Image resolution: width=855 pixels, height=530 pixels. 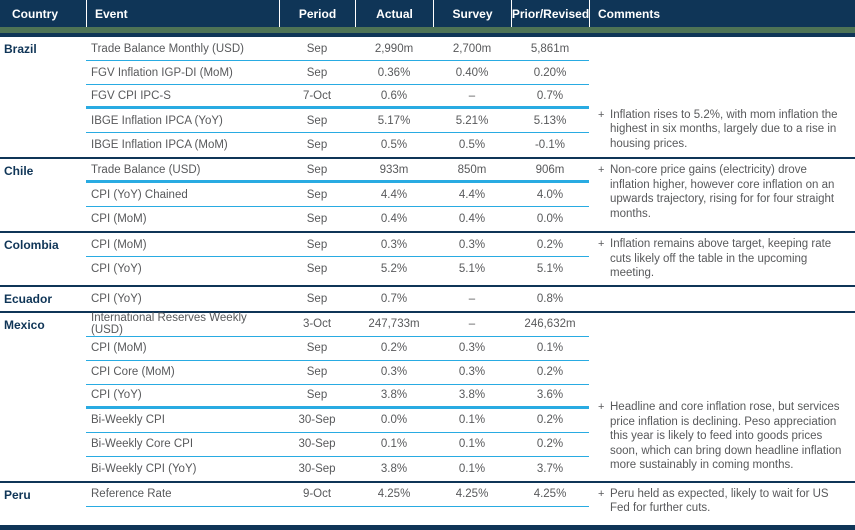 What do you see at coordinates (337, 219) in the screenshot?
I see `event-row: CPI (MoM) Sep 0.4% 0.4% 0.0%` at bounding box center [337, 219].